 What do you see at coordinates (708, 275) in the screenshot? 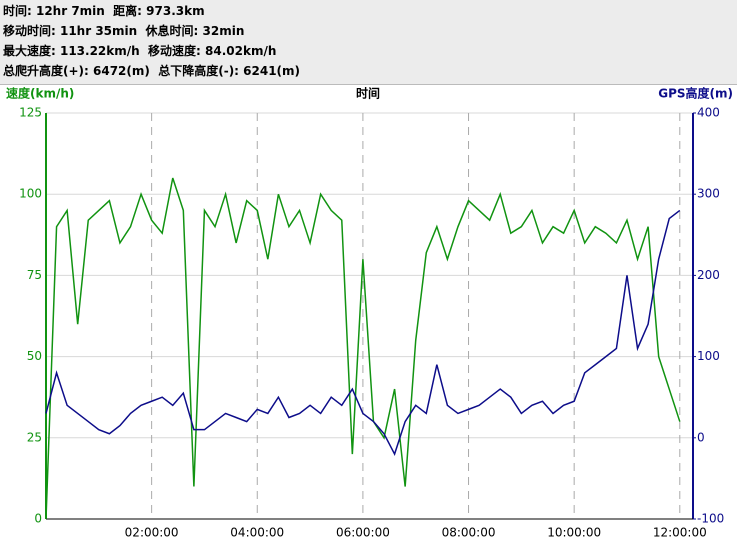
I see `y2-tick-label: 200` at bounding box center [708, 275].